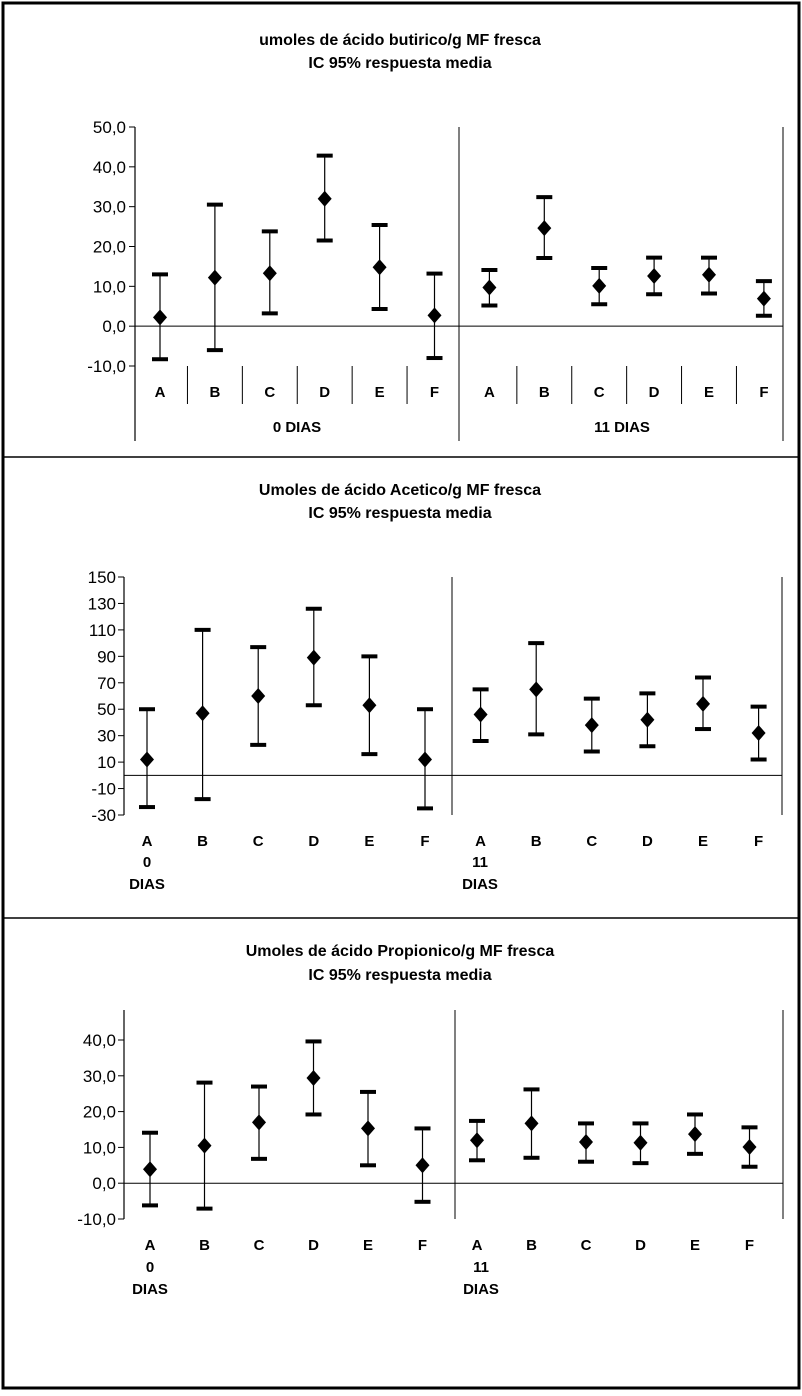  I want to click on propionico-y-tick-label: 30,0, so click(99, 1076).